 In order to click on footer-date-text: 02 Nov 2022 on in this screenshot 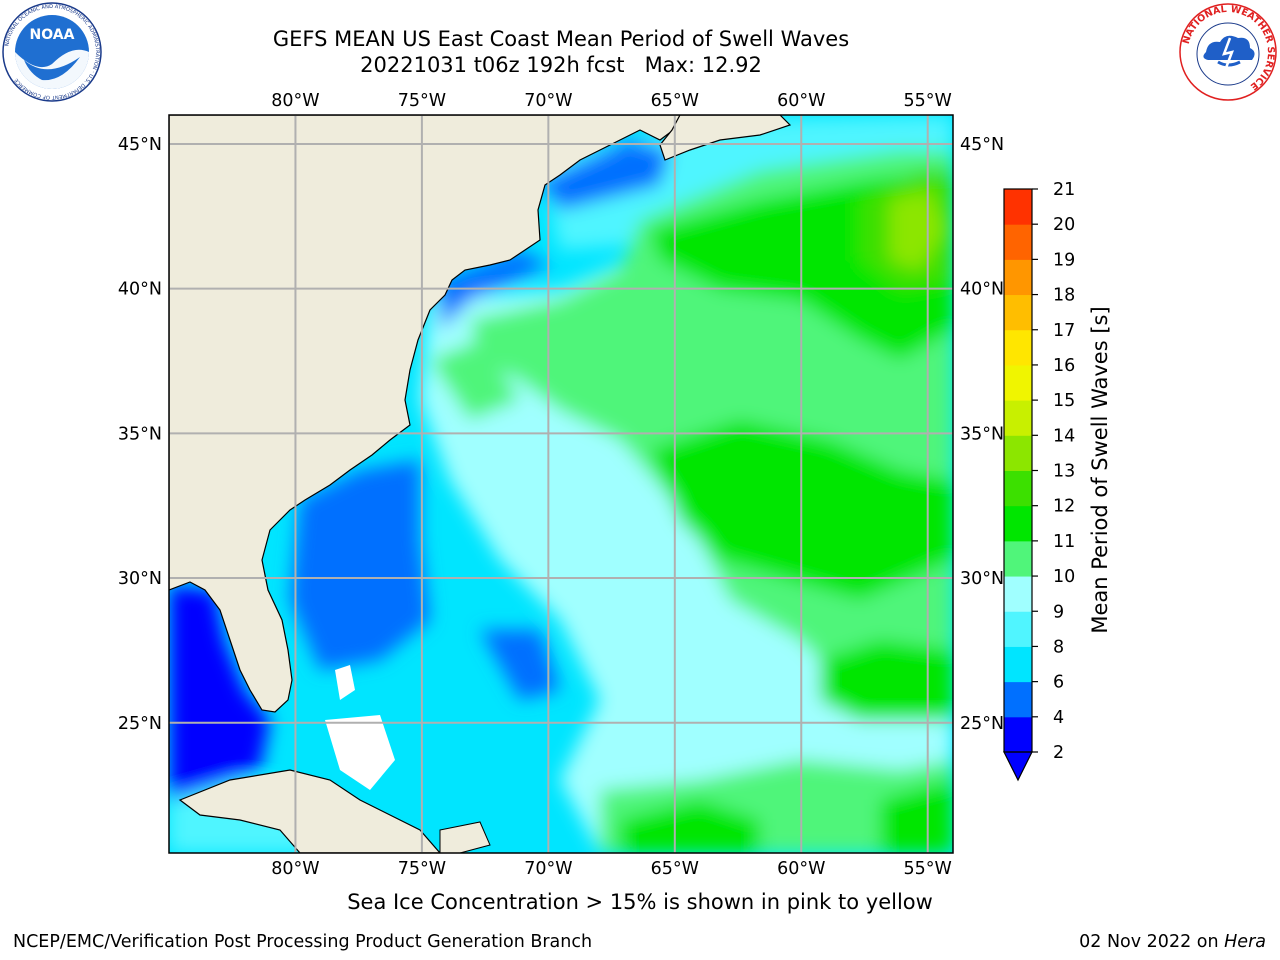, I will do `click(1152, 942)`.